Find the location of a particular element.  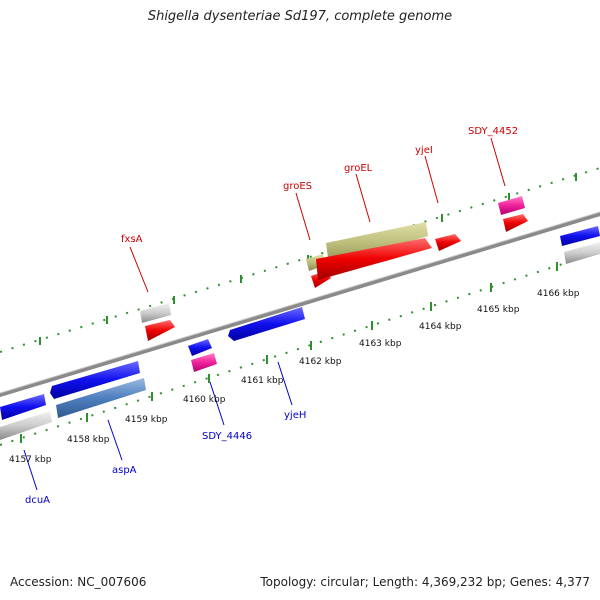

gene-box-gray-right is located at coordinates (582, 253).